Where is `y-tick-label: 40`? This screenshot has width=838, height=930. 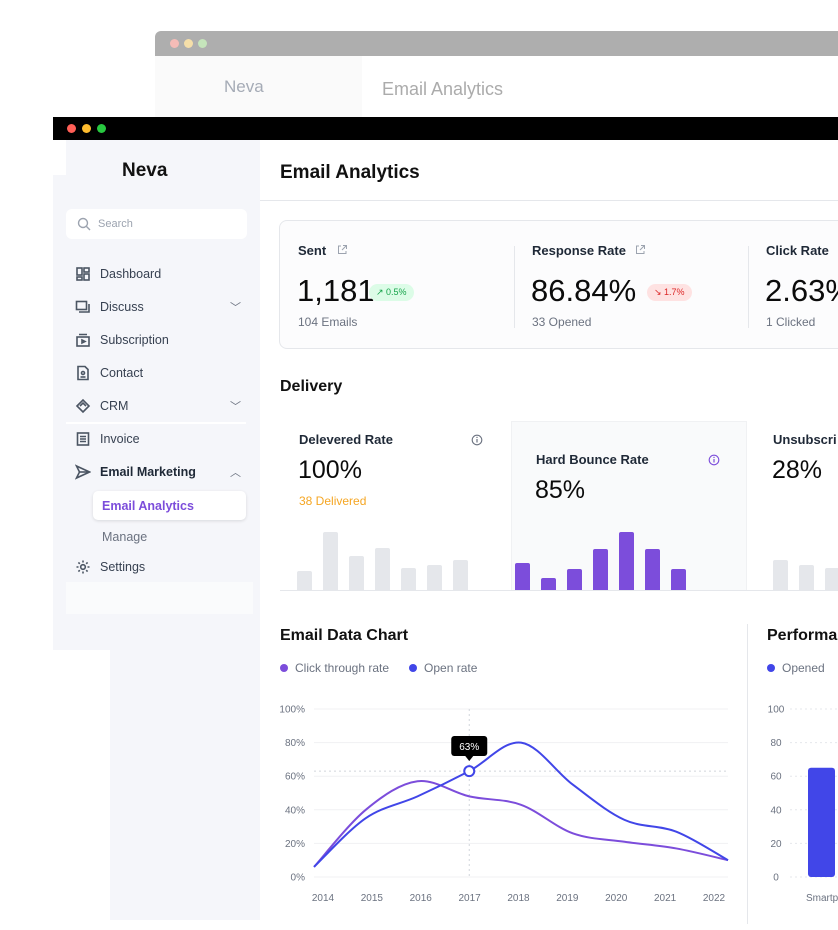
y-tick-label: 40 is located at coordinates (776, 810).